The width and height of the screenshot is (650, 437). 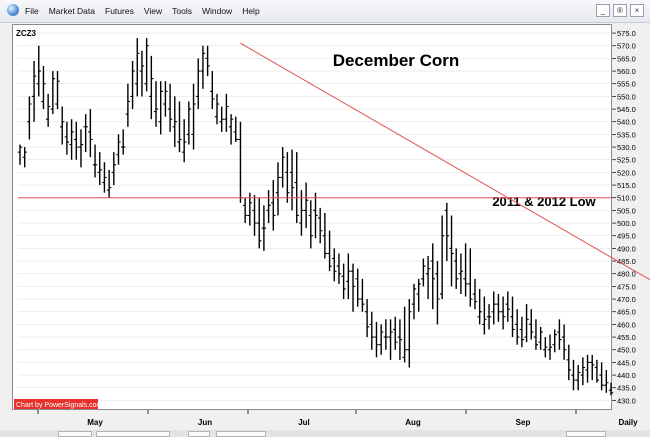 What do you see at coordinates (95, 422) in the screenshot?
I see `x-month-label: May` at bounding box center [95, 422].